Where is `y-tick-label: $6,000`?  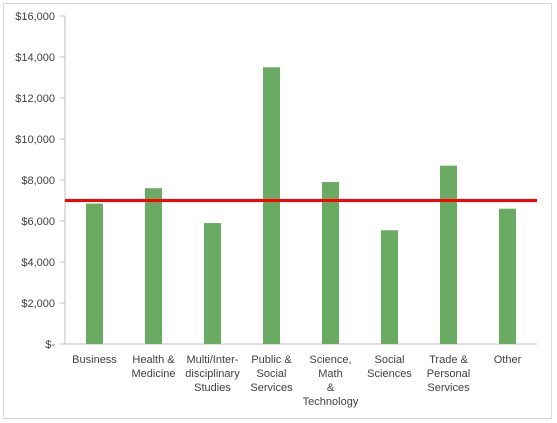
y-tick-label: $6,000 is located at coordinates (38, 222).